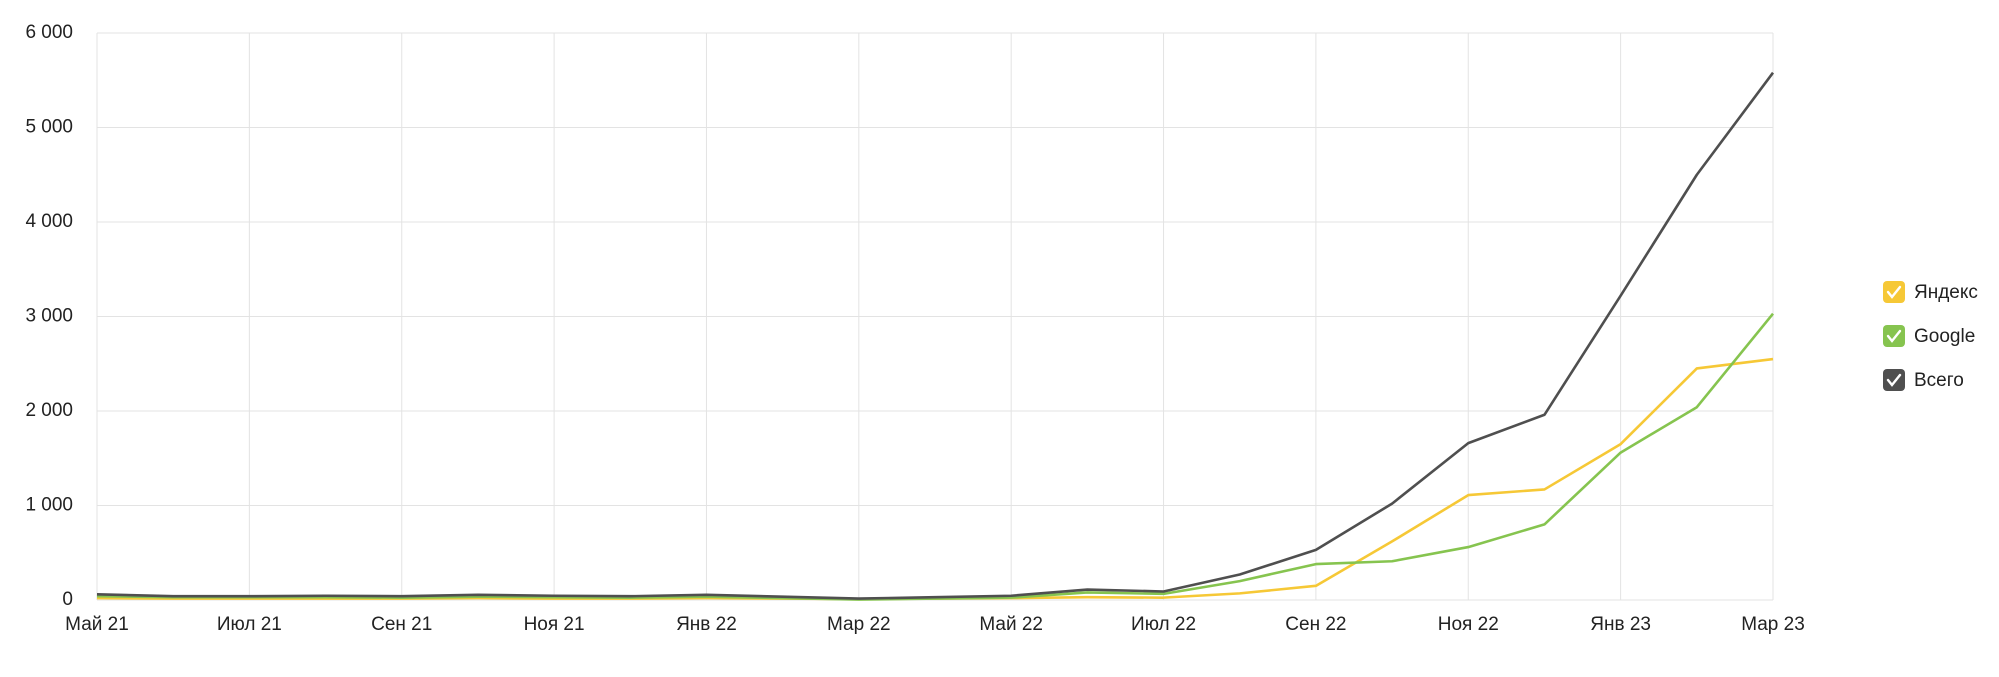 The width and height of the screenshot is (1999, 677). I want to click on legend-item: Google, so click(1929, 336).